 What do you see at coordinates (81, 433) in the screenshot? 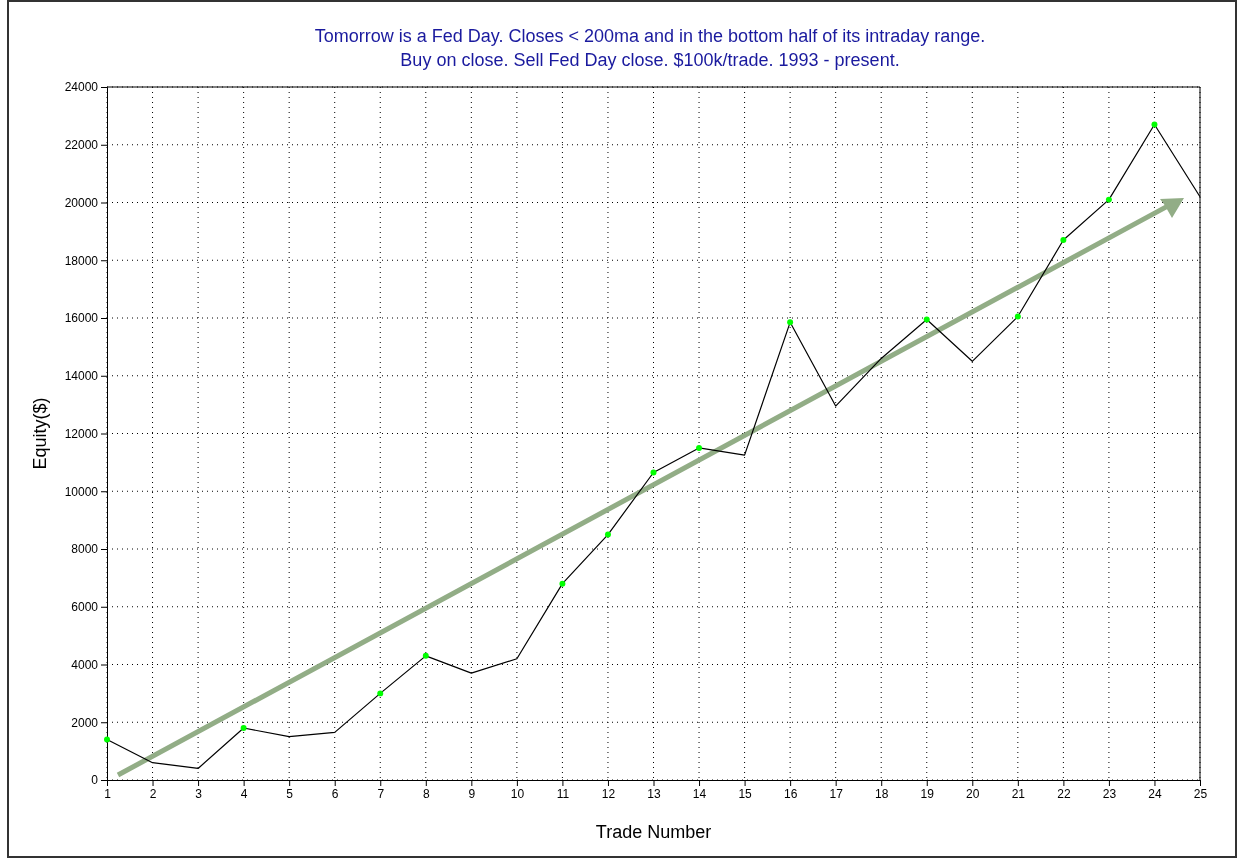
I see `y-tick-label: 12000` at bounding box center [81, 433].